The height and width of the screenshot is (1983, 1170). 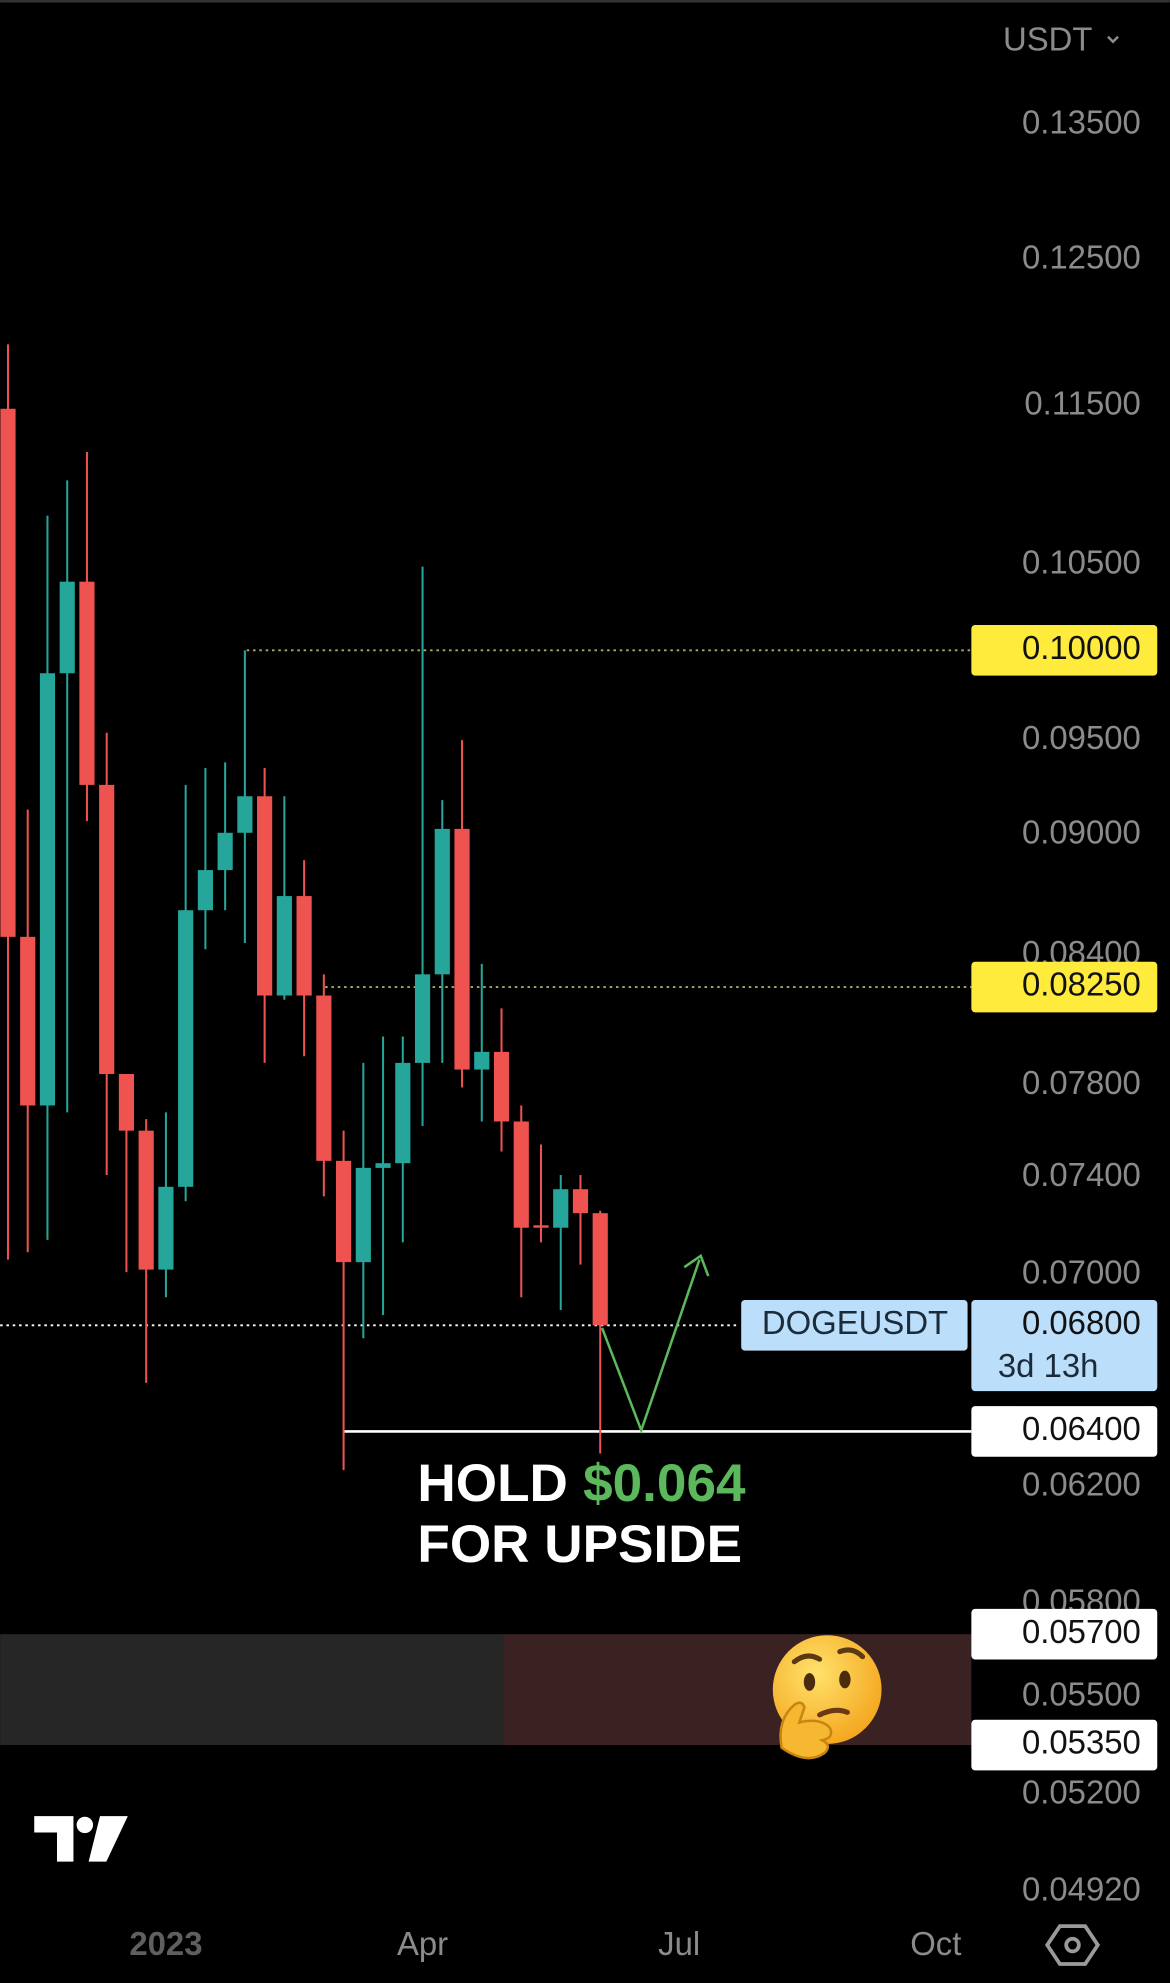 I want to click on price-label: 0.05350, so click(x=1081, y=1742).